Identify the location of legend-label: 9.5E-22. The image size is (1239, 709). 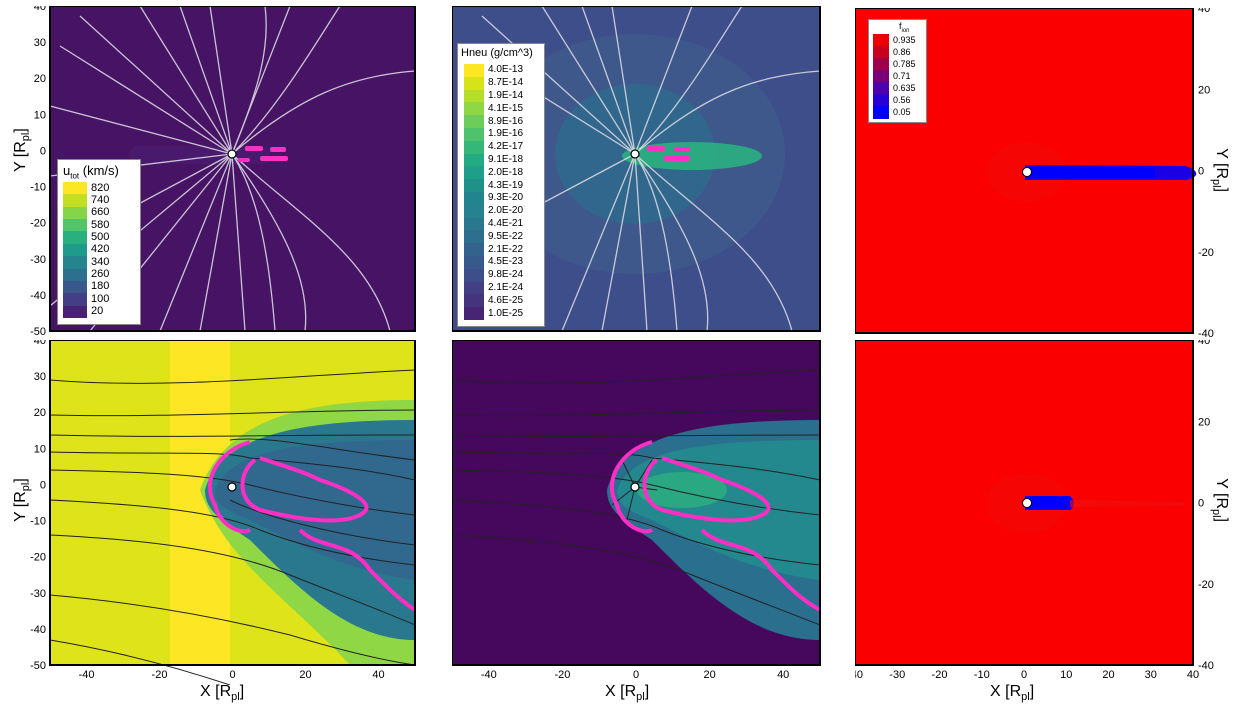
(506, 236).